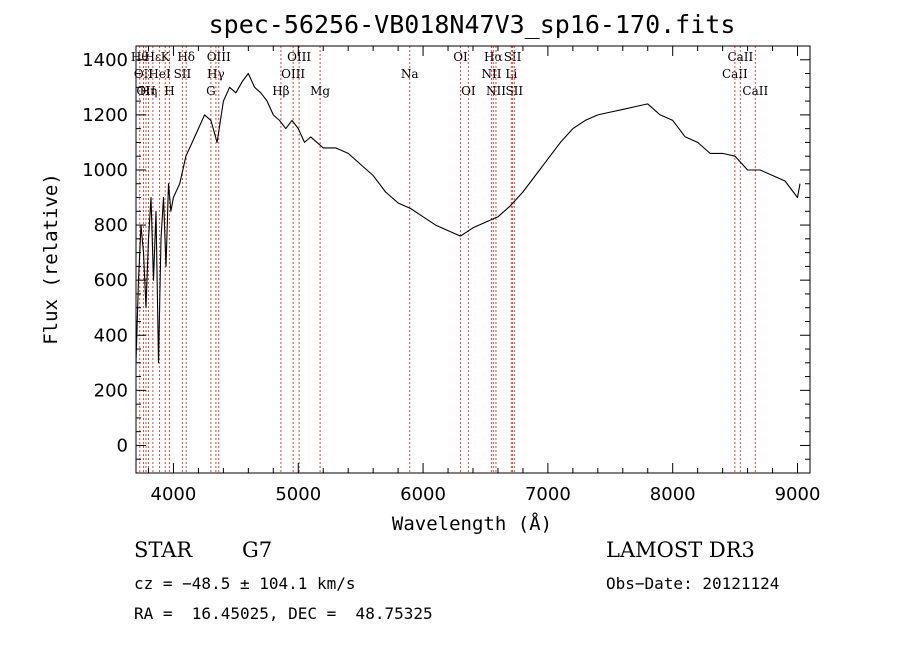  Describe the element at coordinates (105, 170) in the screenshot. I see `y-tick-label: 1000` at that location.